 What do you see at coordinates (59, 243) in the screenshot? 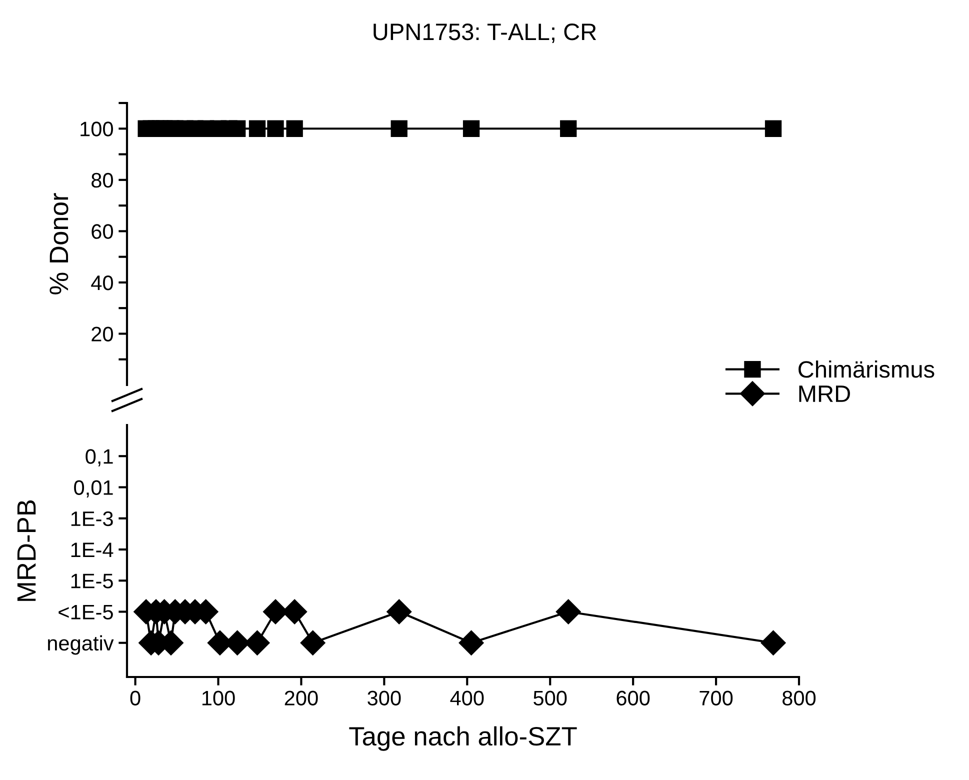
I see `y-axis-title: % Donor` at bounding box center [59, 243].